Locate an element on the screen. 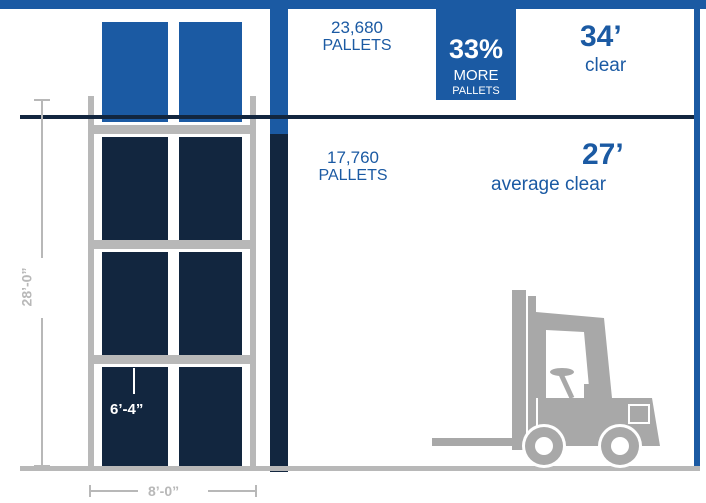 The width and height of the screenshot is (706, 503). rack-upright-right is located at coordinates (253, 283).